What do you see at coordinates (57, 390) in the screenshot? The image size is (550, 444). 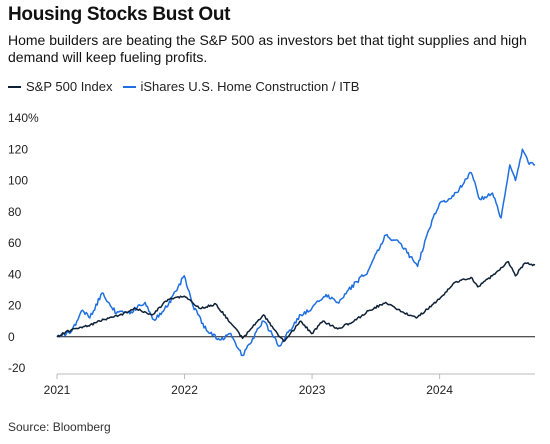 I see `x-tick-label: 2021` at bounding box center [57, 390].